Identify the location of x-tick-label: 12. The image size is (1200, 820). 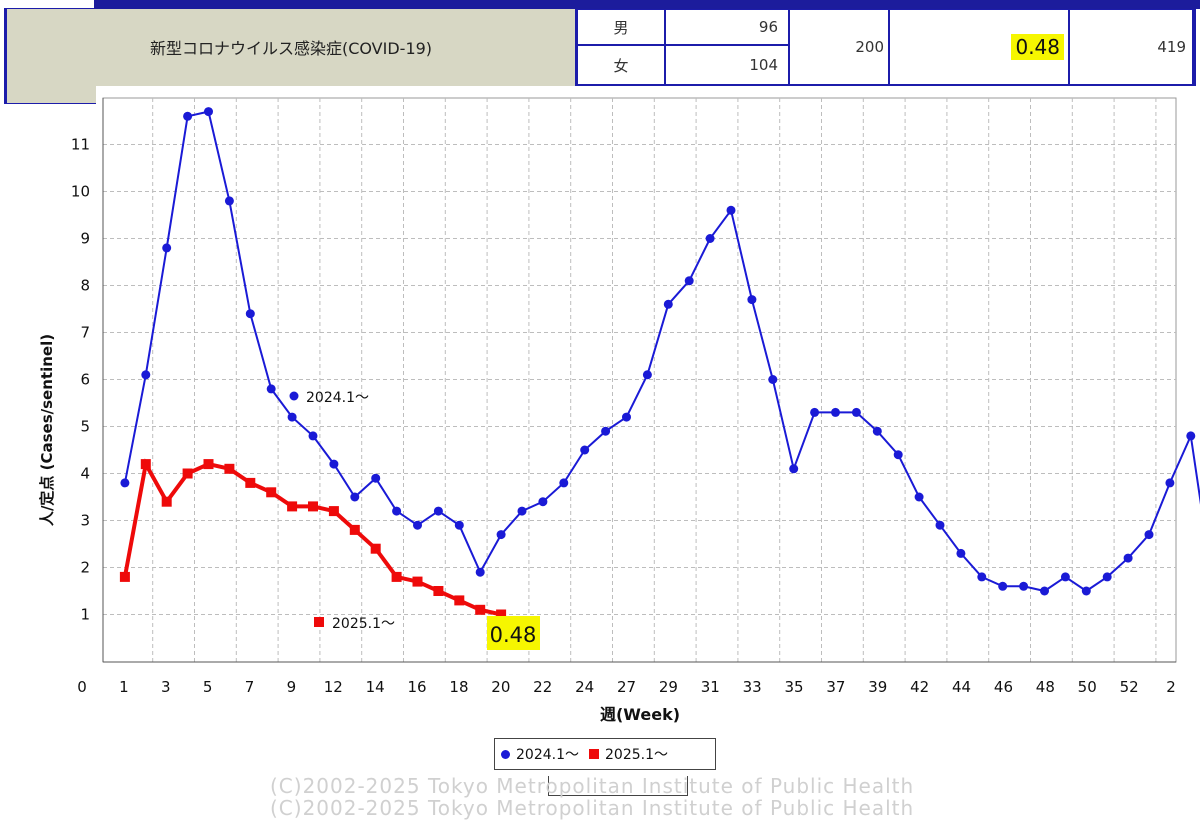
(333, 687).